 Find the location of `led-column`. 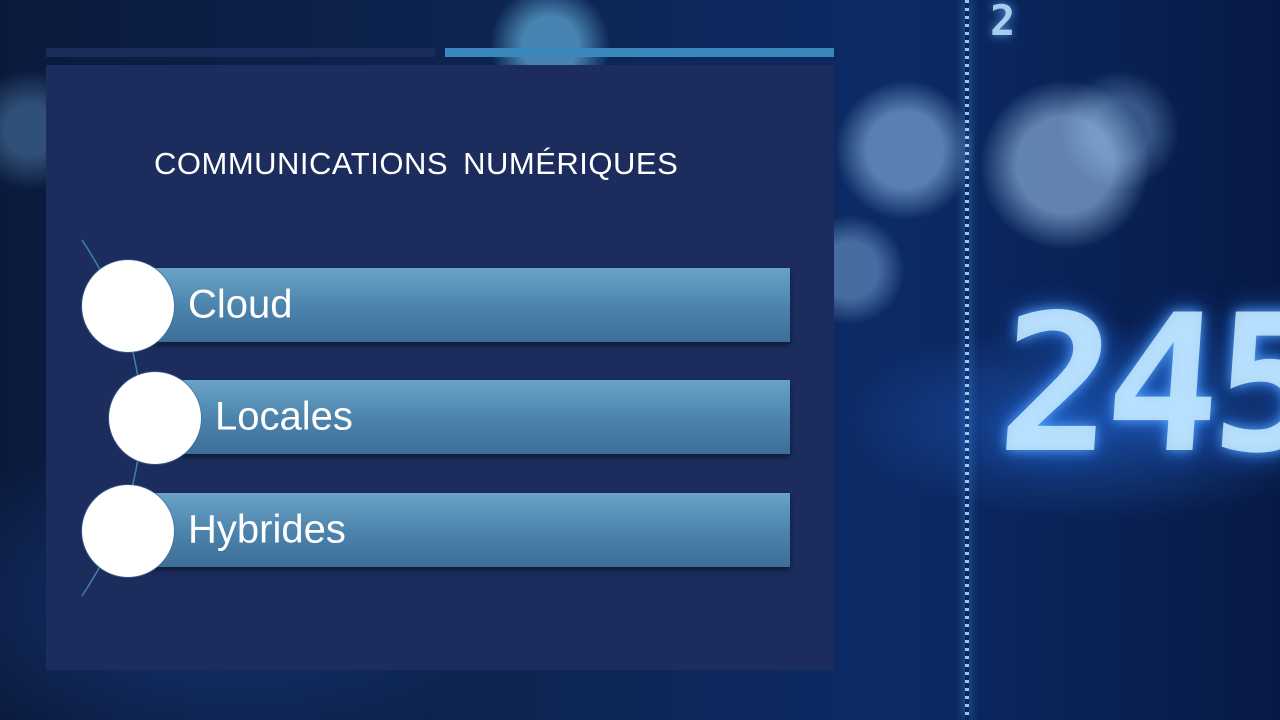

led-column is located at coordinates (967, 360).